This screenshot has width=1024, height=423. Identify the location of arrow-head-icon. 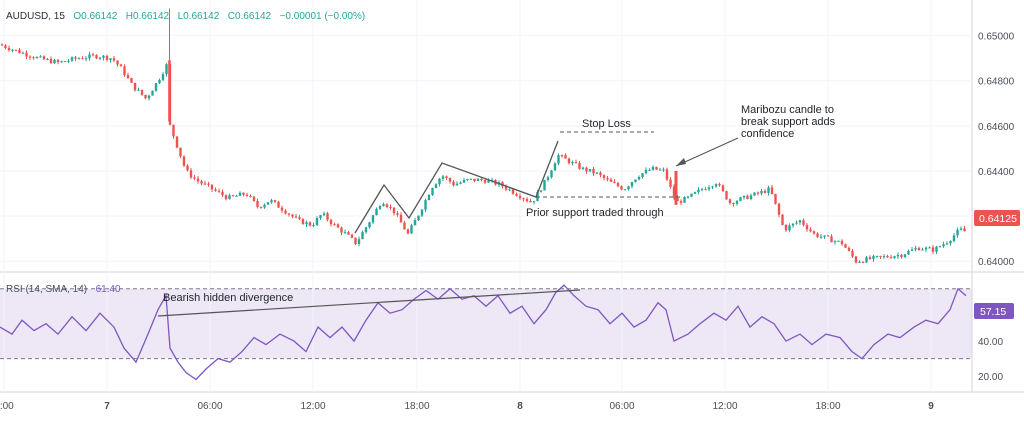
(681, 162).